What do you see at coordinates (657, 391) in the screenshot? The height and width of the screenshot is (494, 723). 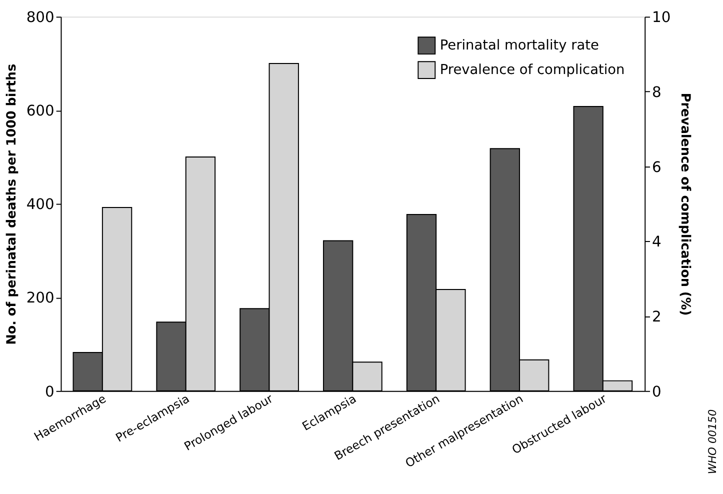 I see `y2-tick-label: 0` at bounding box center [657, 391].